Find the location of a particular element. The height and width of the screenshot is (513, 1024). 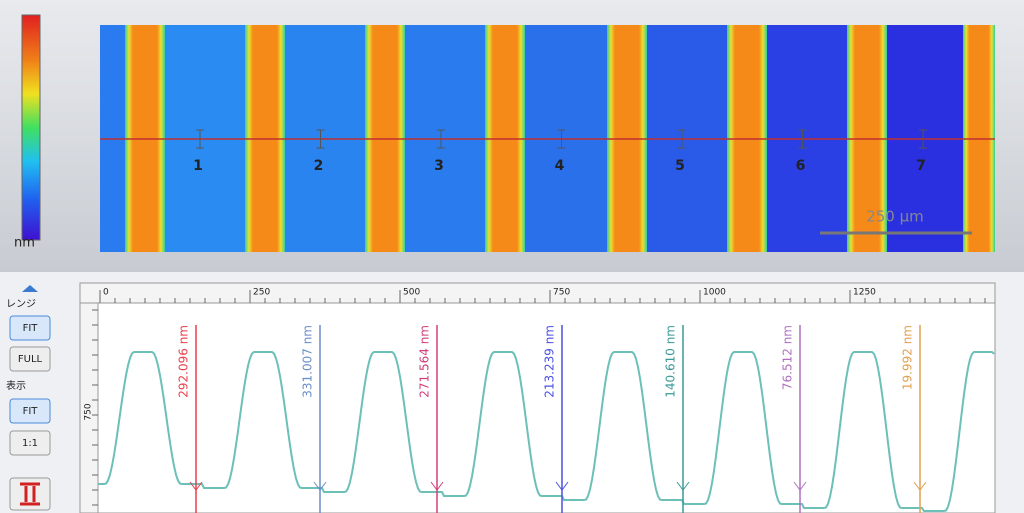

x-ruler-label: 1000 is located at coordinates (714, 293).